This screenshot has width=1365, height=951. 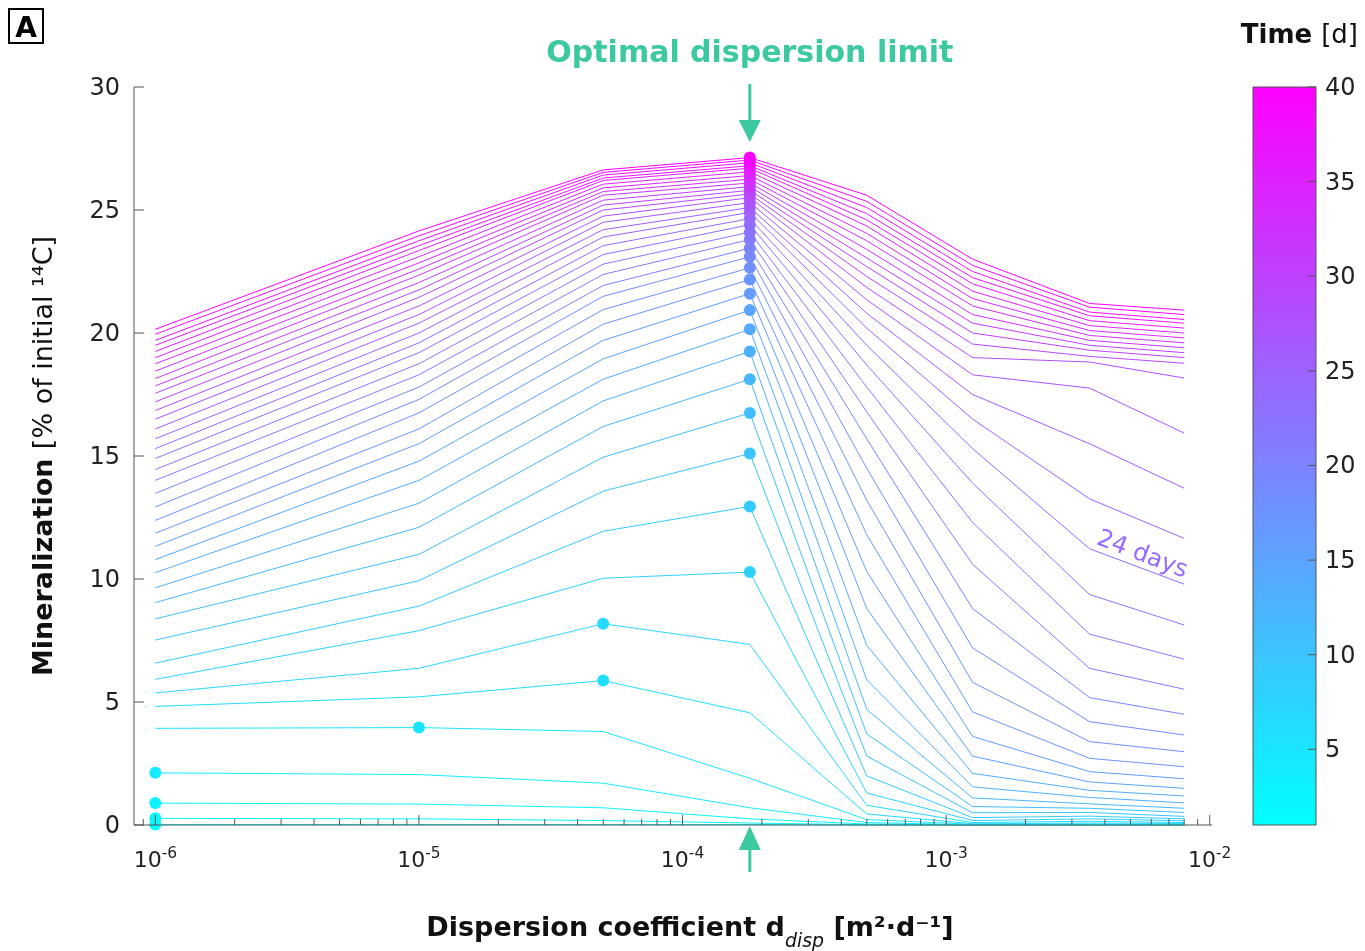 What do you see at coordinates (112, 825) in the screenshot?
I see `y-tick-label: 0` at bounding box center [112, 825].